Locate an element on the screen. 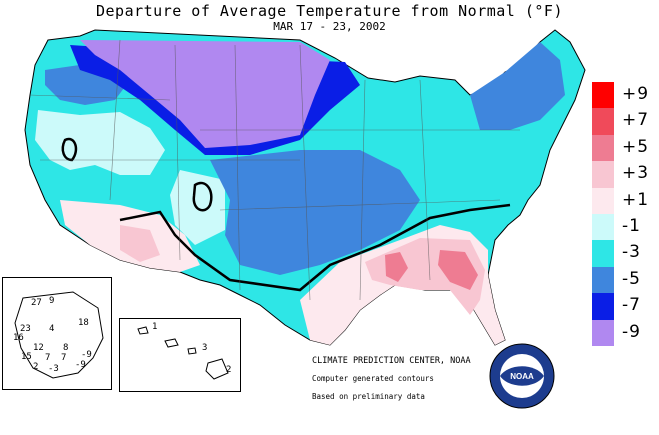 The image size is (659, 435). legend-label: +7 is located at coordinates (636, 120).